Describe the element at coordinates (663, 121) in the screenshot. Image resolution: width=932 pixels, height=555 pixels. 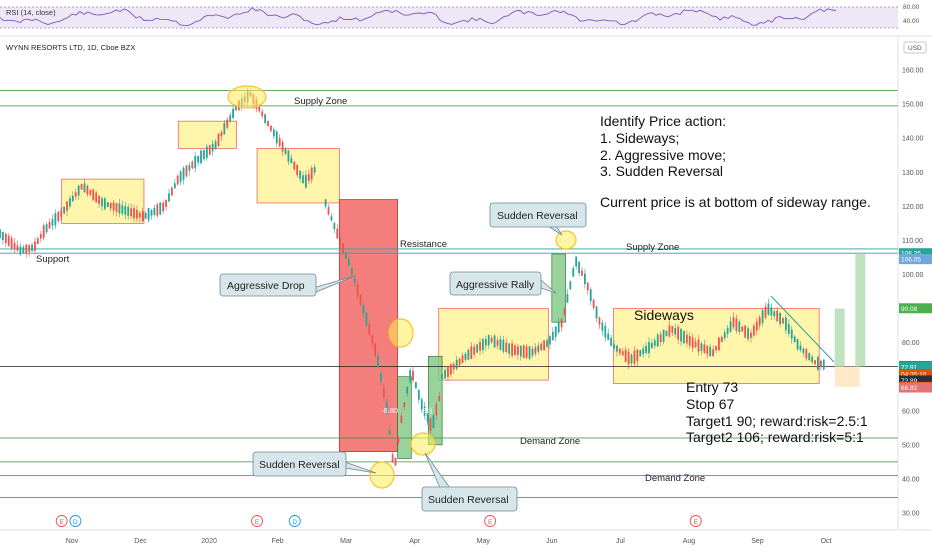
I see `note-line-1: Identify Price action:` at that location.